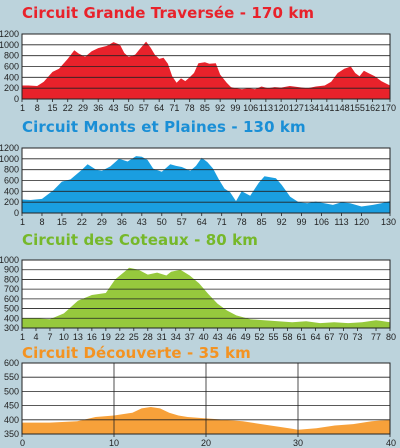 This screenshot has height=448, width=400. I want to click on y-tick-label: 450, so click(11, 406).